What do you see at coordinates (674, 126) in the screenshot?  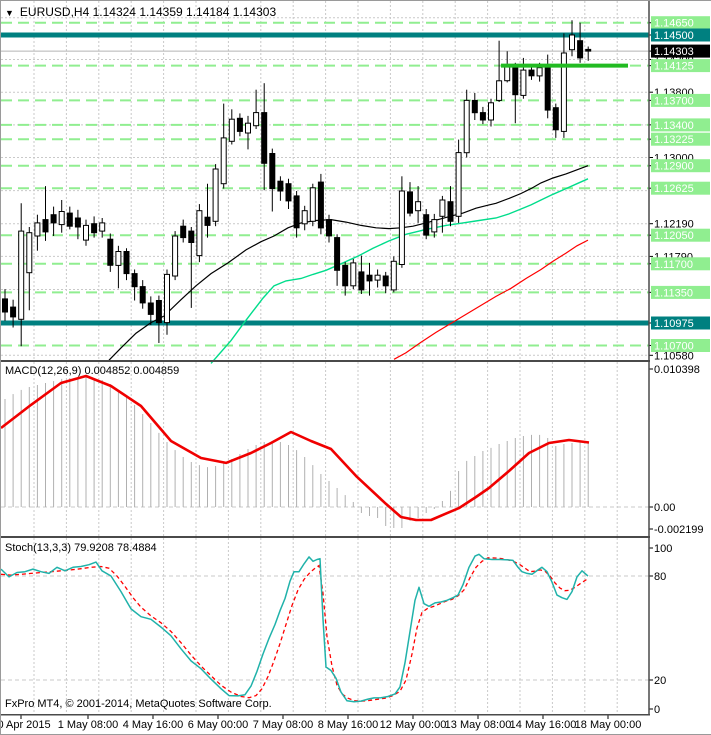 I see `sr-price-label: 1.13400` at bounding box center [674, 126].